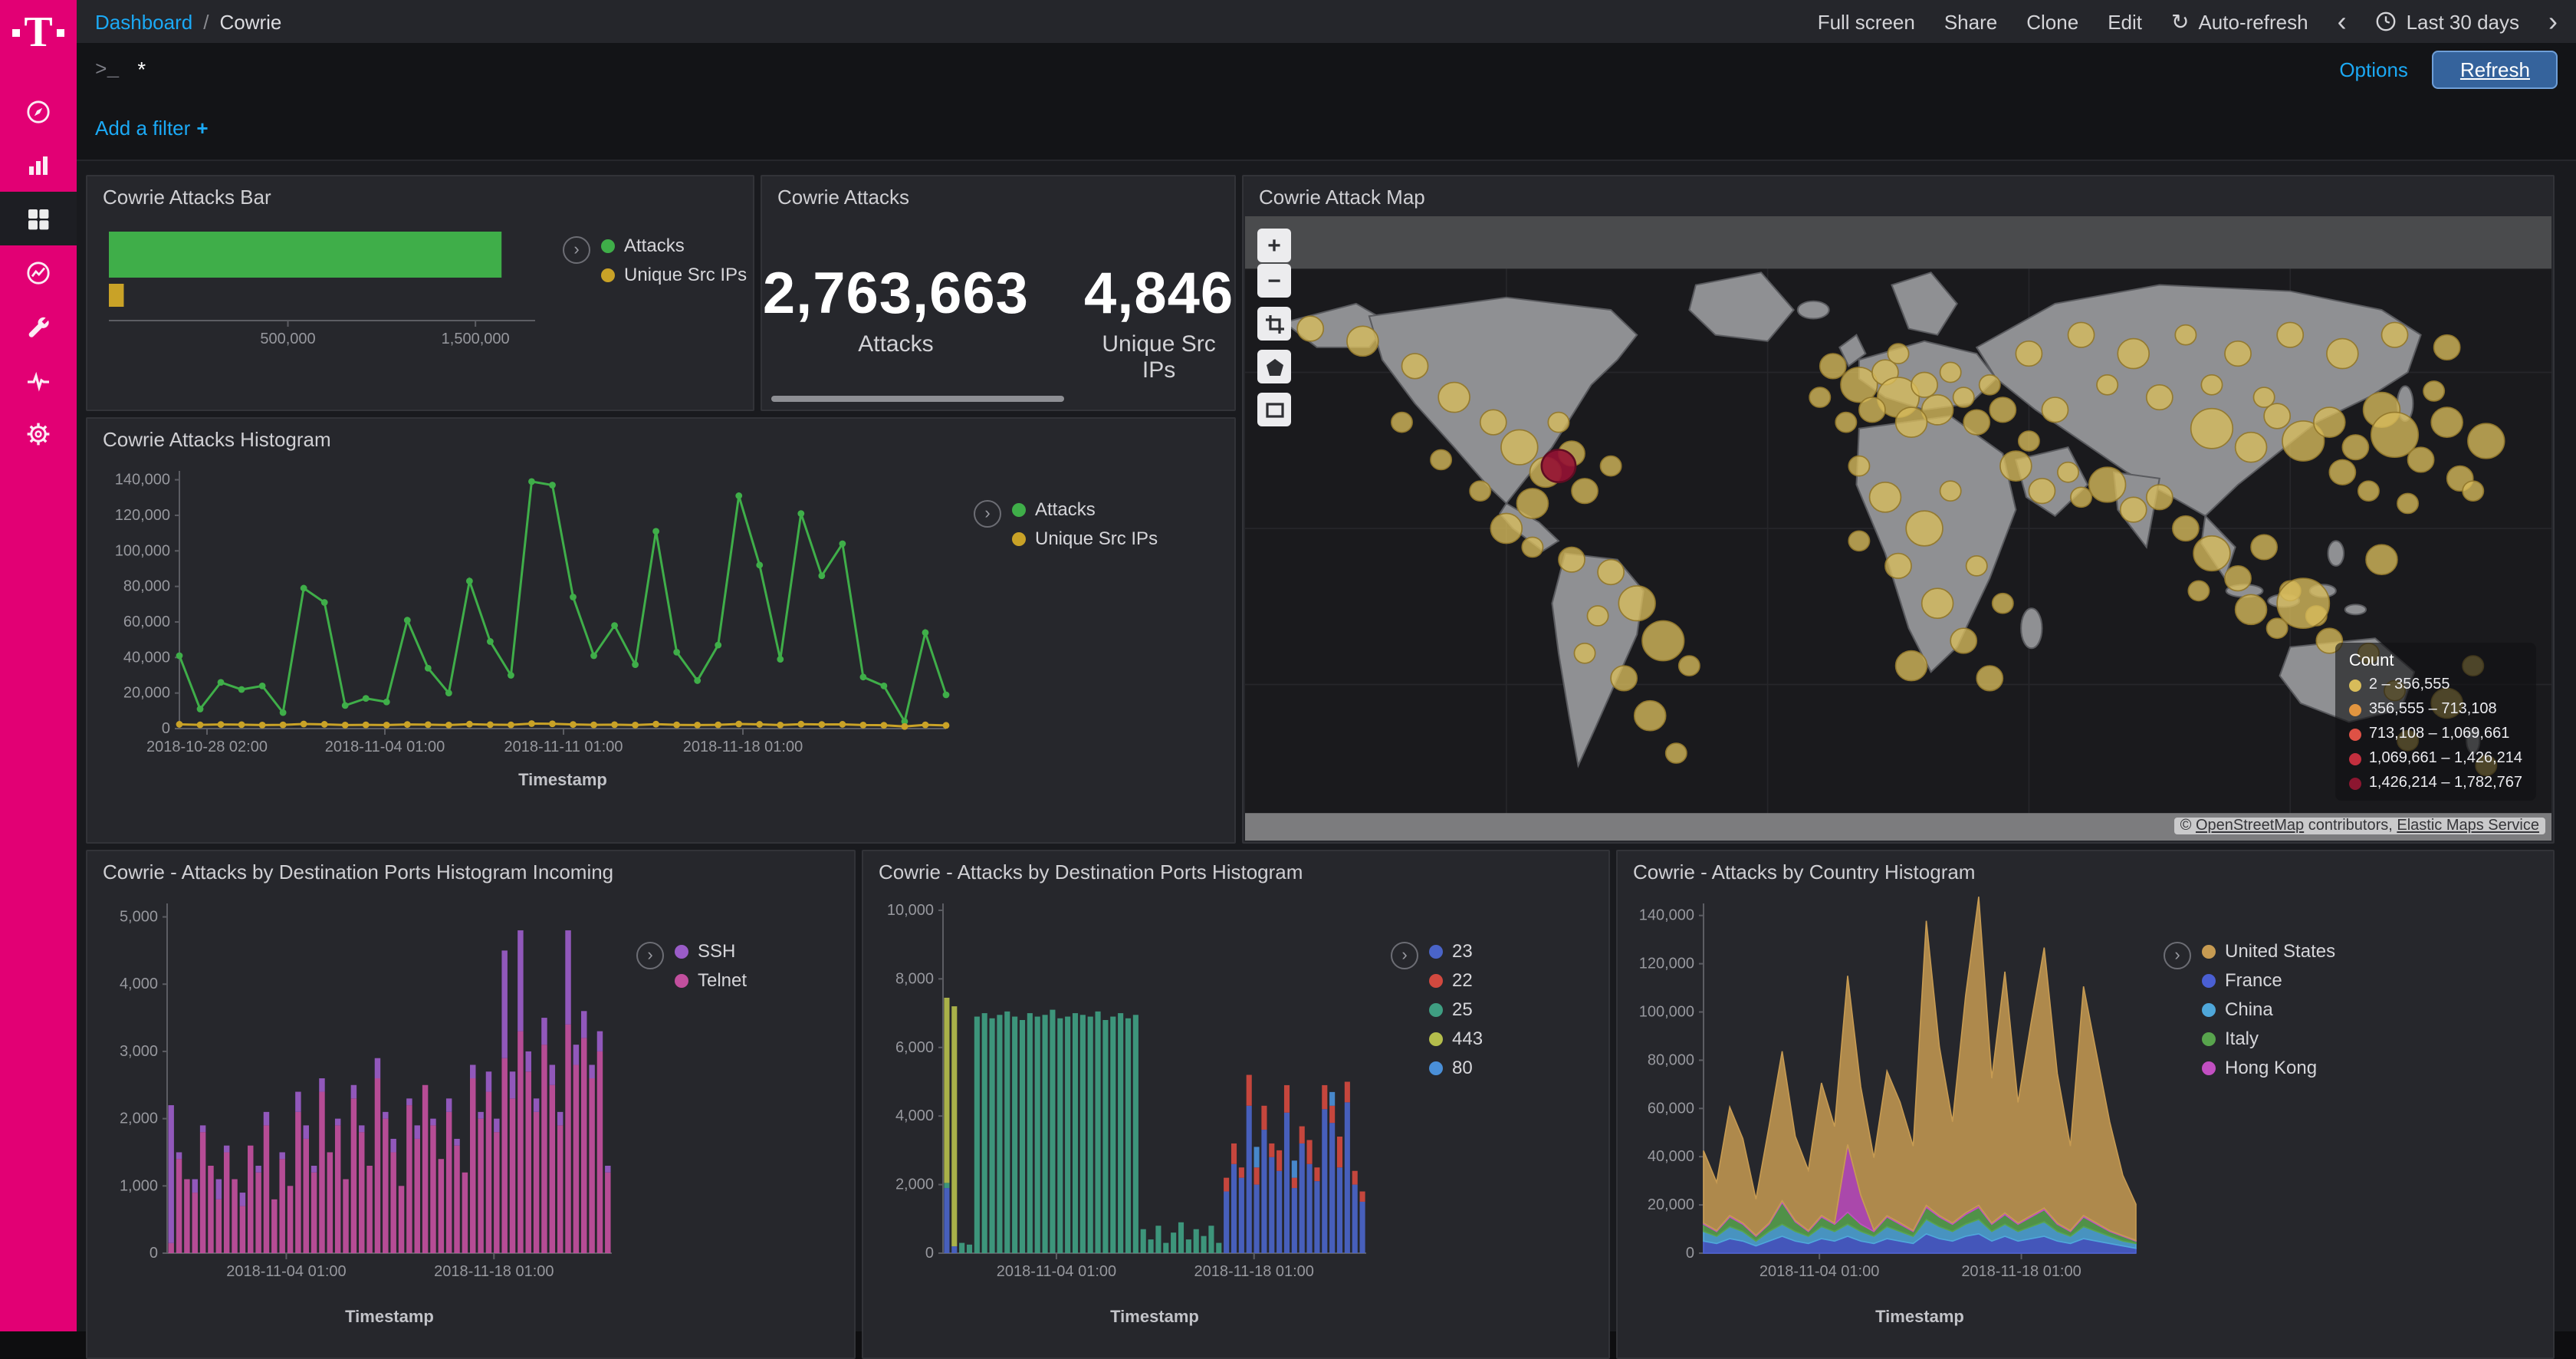  What do you see at coordinates (1274, 366) in the screenshot?
I see `draw-polygon-button` at bounding box center [1274, 366].